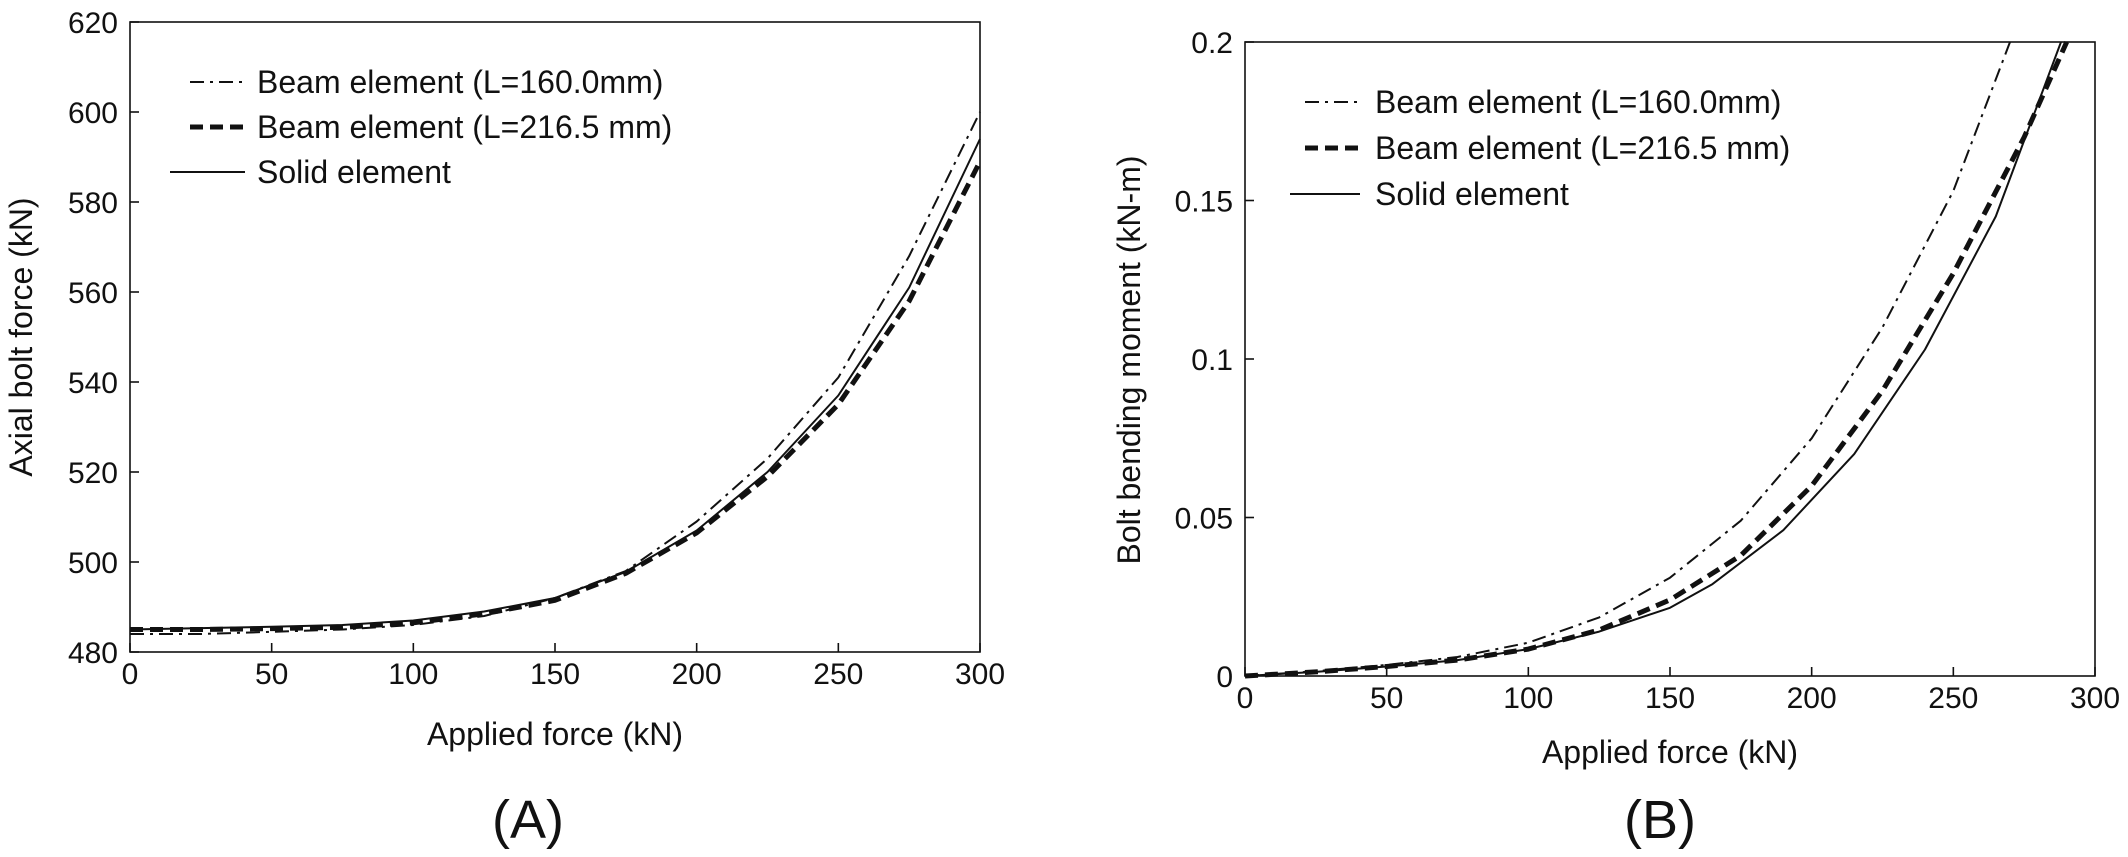 Image resolution: width=2128 pixels, height=857 pixels. Describe the element at coordinates (93, 293) in the screenshot. I see `y-tick-label-a-4: 560` at that location.